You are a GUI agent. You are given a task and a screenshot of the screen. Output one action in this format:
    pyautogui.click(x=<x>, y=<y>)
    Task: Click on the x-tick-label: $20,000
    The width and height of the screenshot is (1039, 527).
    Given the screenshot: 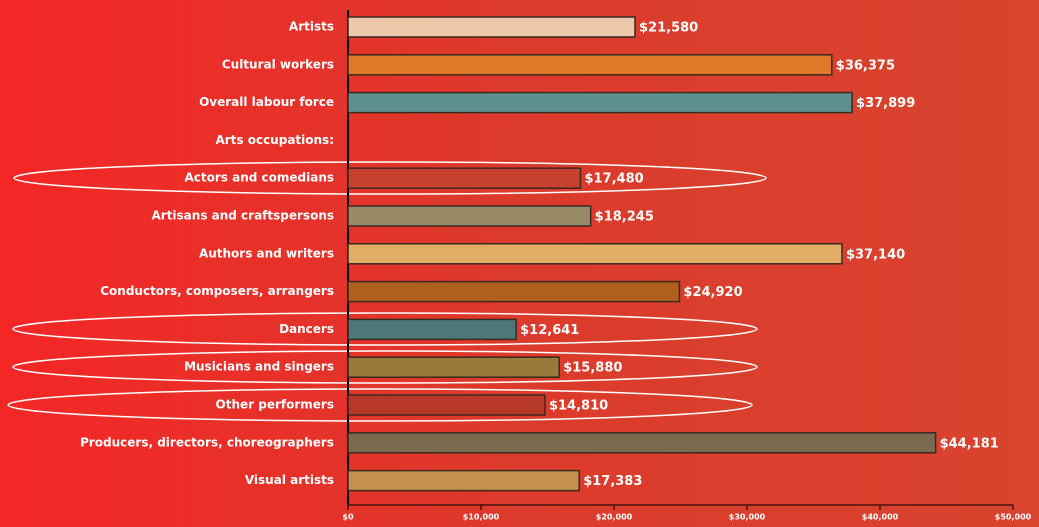 What is the action you would take?
    pyautogui.click(x=614, y=517)
    